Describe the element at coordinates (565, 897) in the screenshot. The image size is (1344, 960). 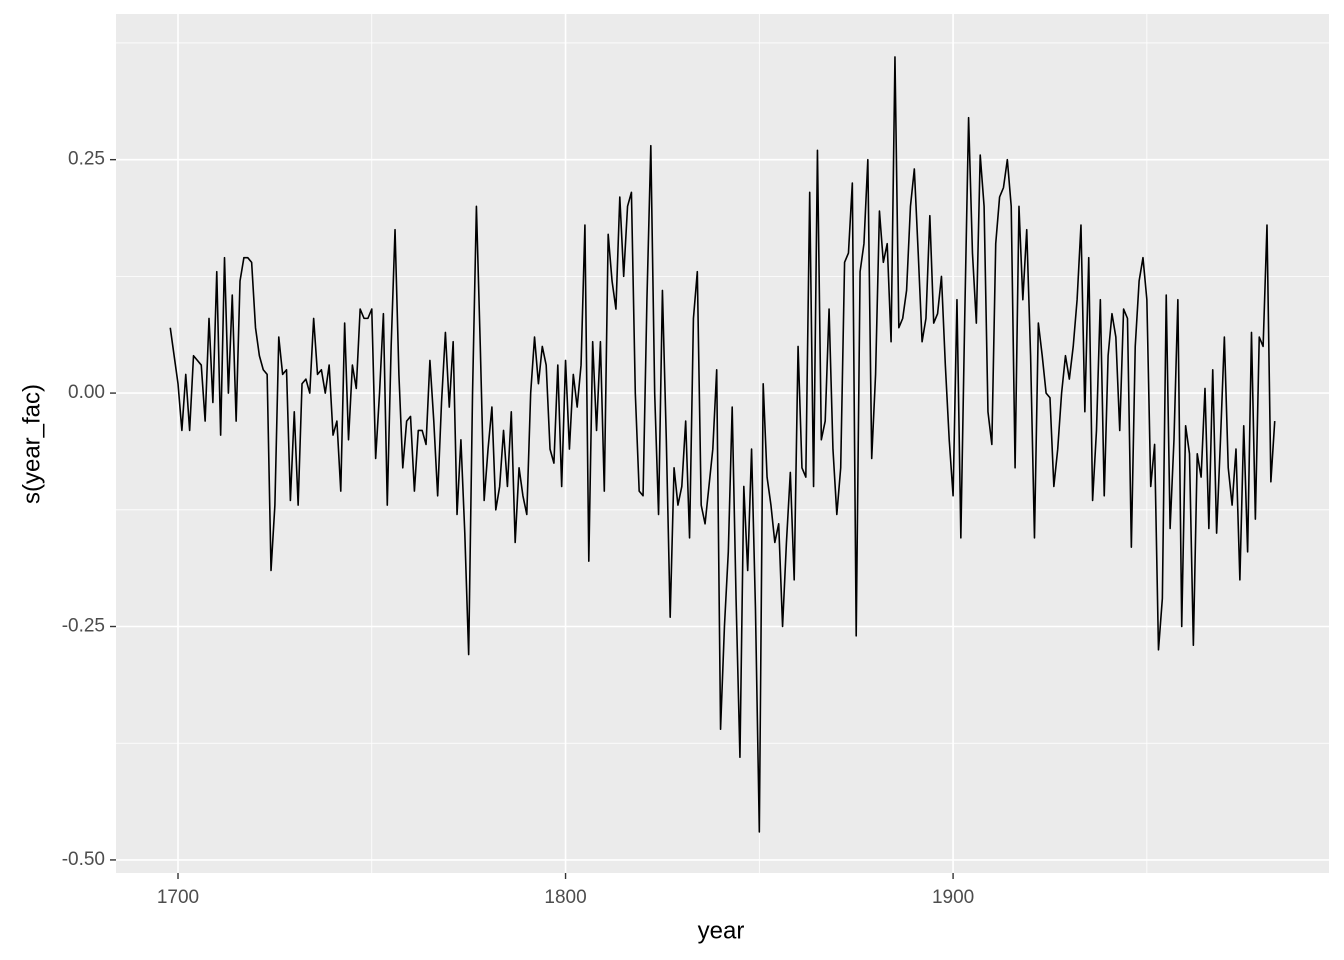
I see `x-tick-label: 1800` at that location.